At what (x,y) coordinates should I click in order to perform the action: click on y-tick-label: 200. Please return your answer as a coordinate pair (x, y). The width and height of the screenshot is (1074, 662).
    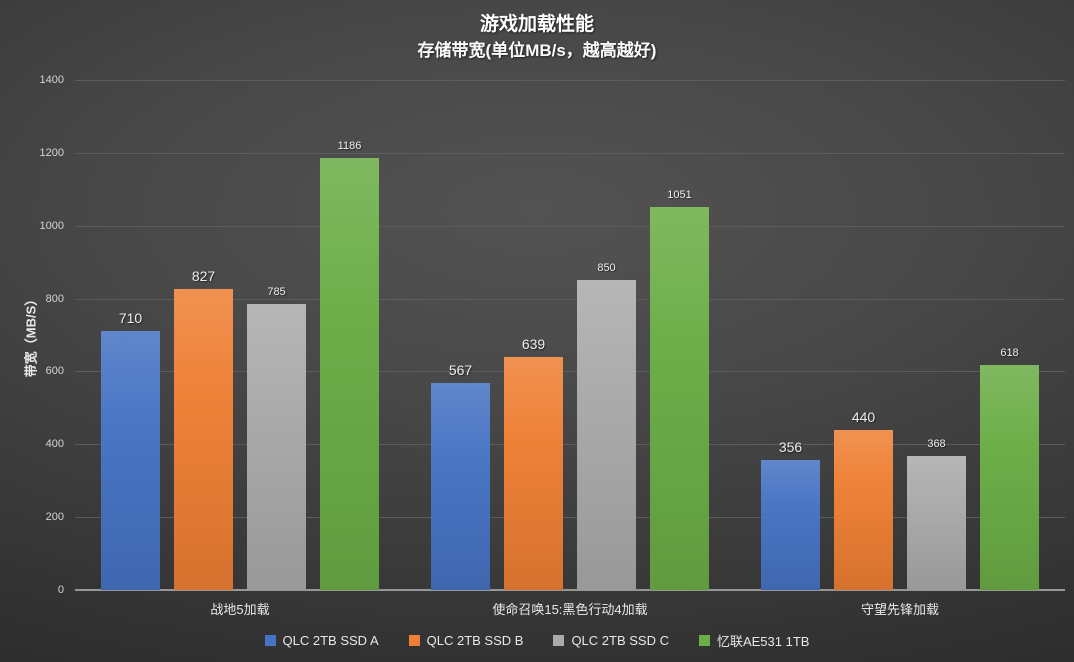
    Looking at the image, I should click on (54, 517).